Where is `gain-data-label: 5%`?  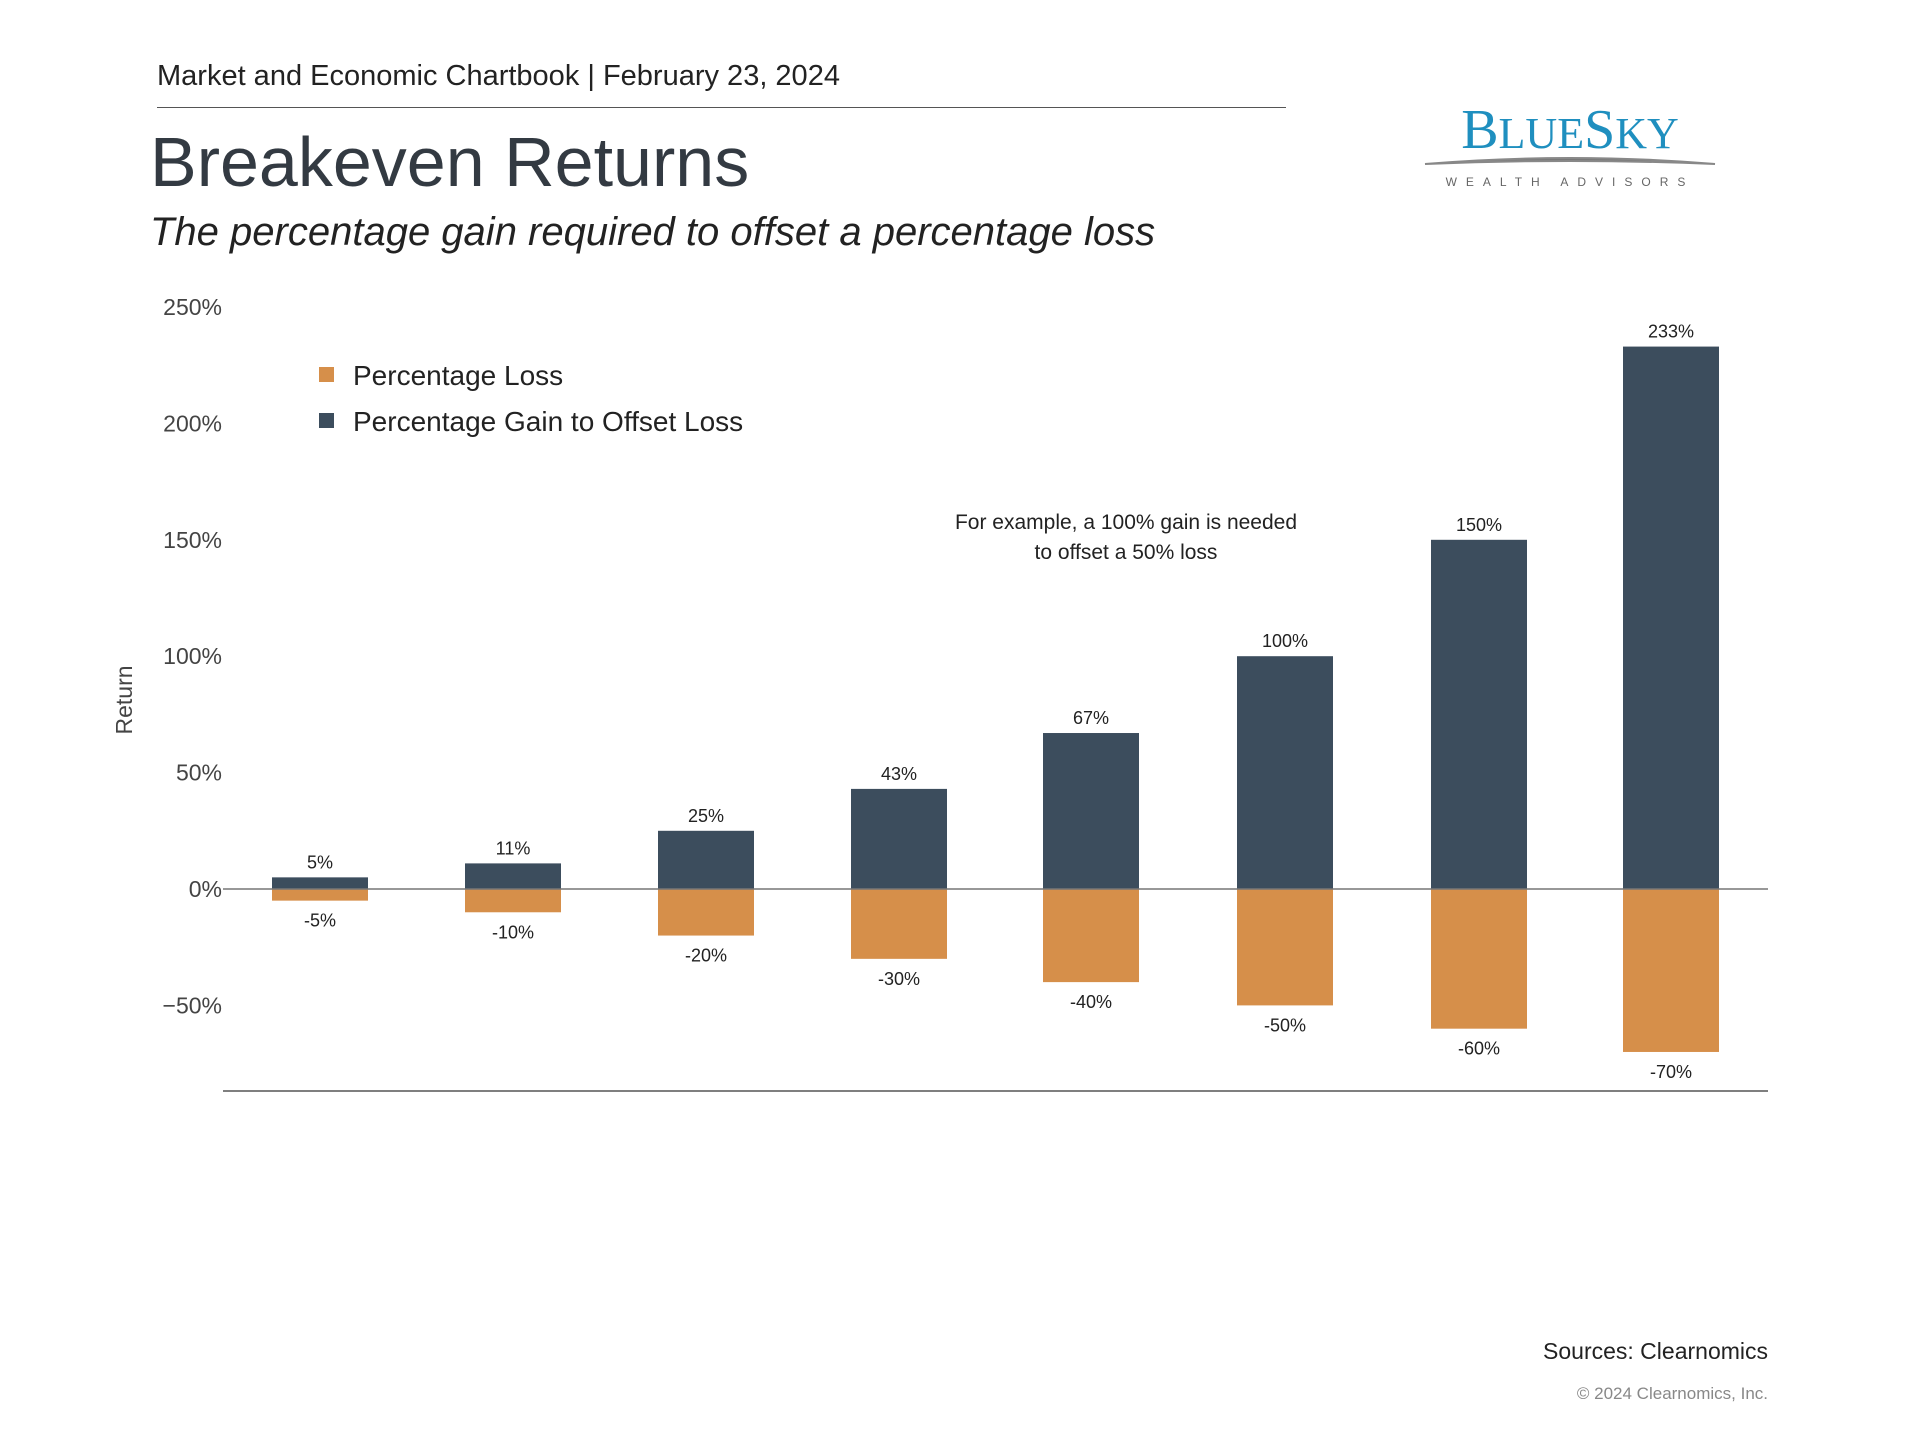 gain-data-label: 5% is located at coordinates (320, 862).